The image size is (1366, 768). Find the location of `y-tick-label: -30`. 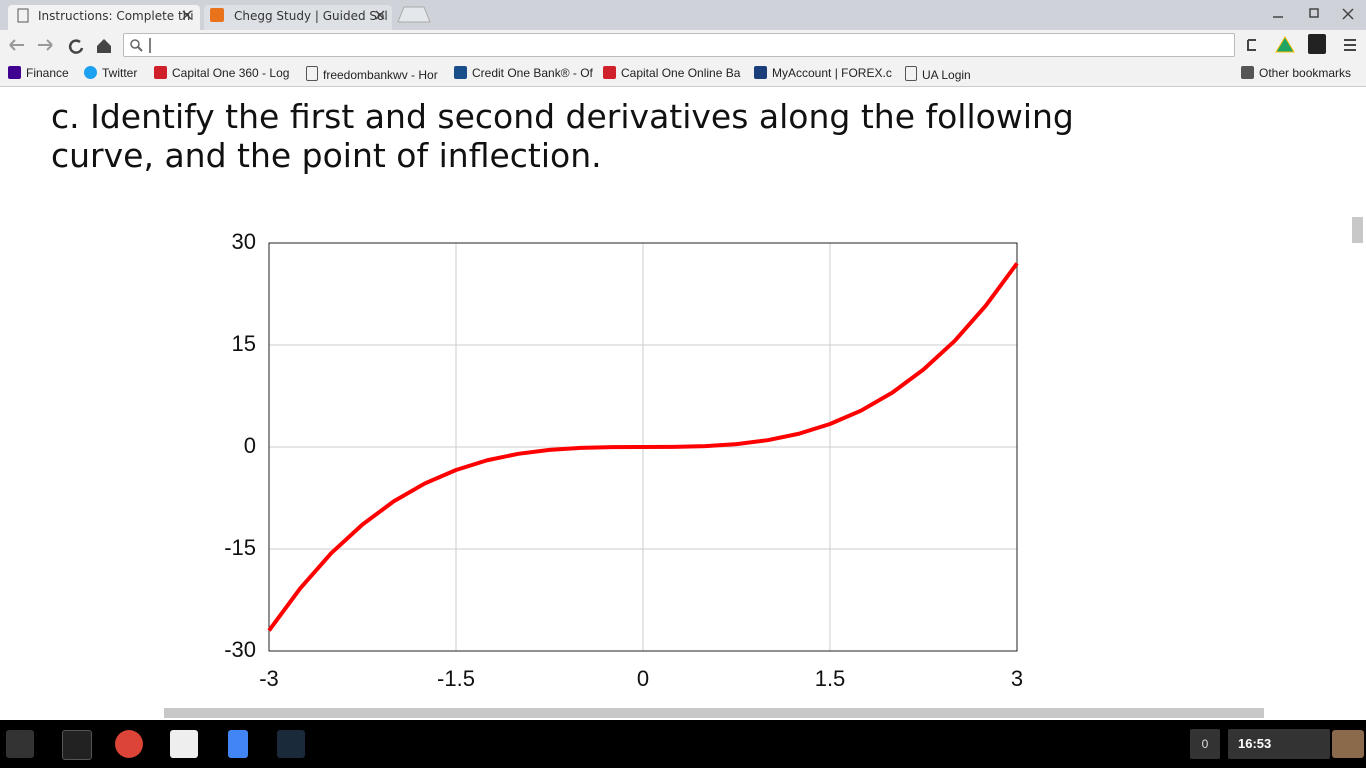

y-tick-label: -30 is located at coordinates (240, 649).